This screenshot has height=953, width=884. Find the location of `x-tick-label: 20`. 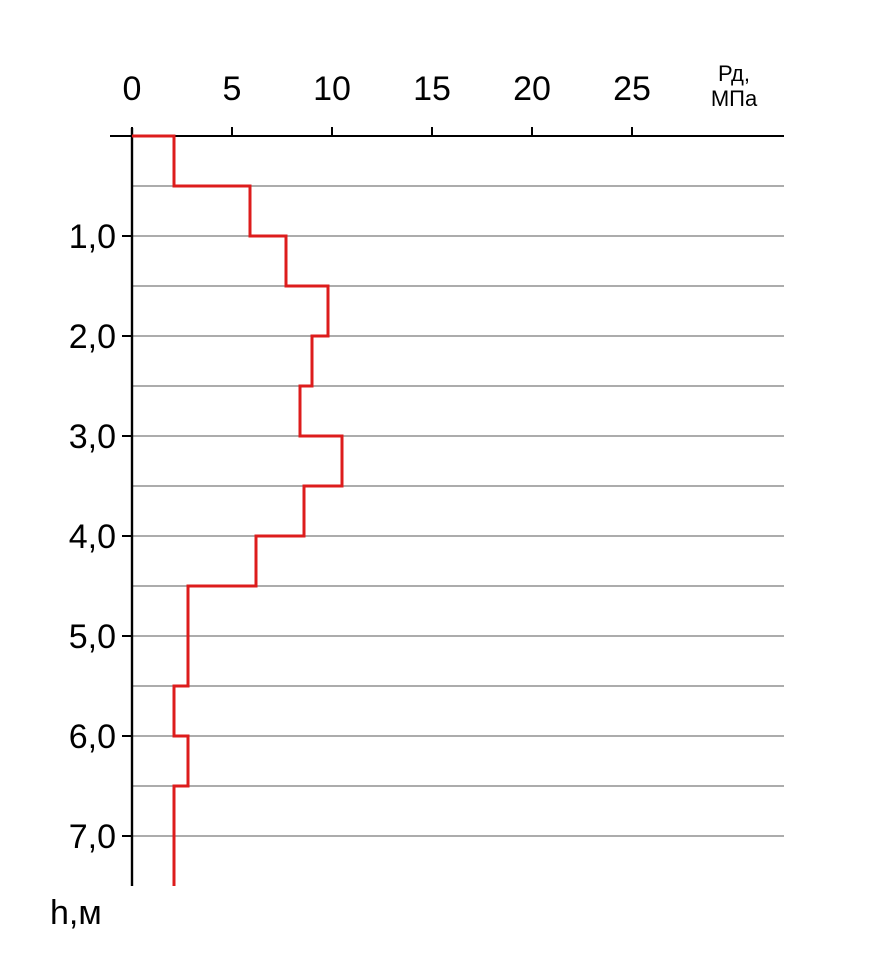

x-tick-label: 20 is located at coordinates (532, 89).